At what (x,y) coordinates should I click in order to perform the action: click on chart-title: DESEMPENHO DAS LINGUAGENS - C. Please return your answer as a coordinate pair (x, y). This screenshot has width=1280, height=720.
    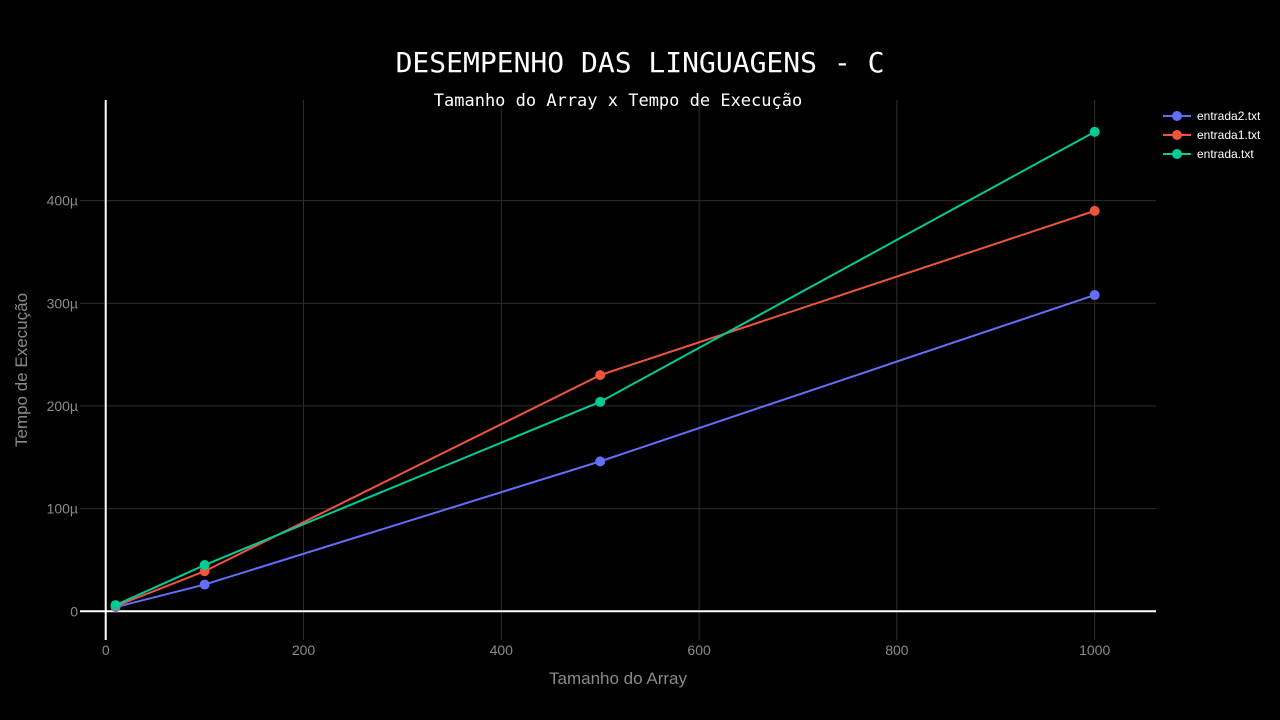
    Looking at the image, I should click on (640, 62).